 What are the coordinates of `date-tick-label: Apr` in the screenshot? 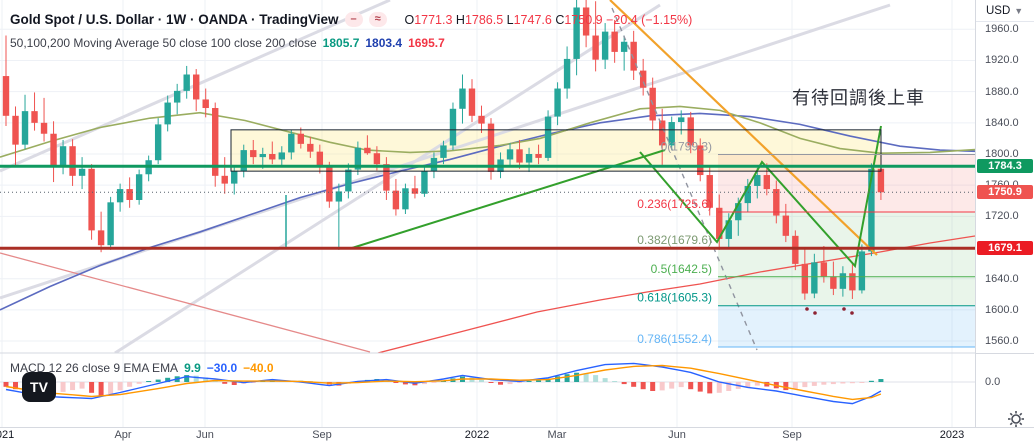 It's located at (123, 435).